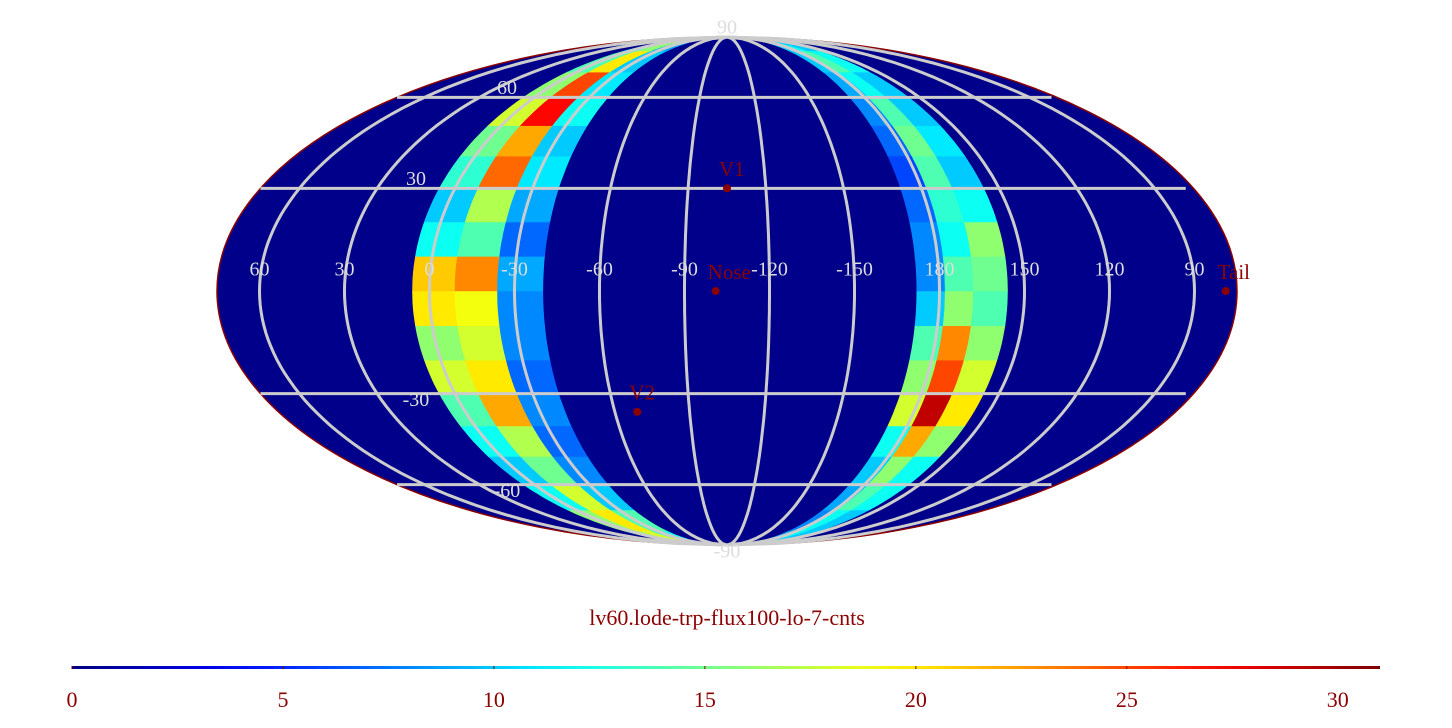  Describe the element at coordinates (1195, 270) in the screenshot. I see `meridian-label: 90` at that location.